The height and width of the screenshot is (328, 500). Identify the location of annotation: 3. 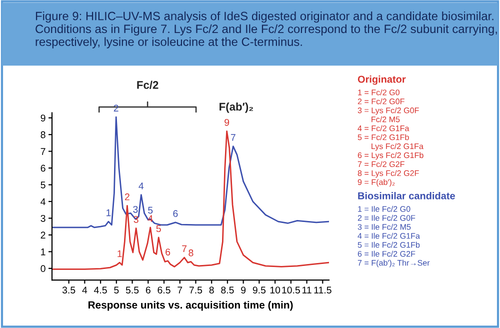
(135, 209).